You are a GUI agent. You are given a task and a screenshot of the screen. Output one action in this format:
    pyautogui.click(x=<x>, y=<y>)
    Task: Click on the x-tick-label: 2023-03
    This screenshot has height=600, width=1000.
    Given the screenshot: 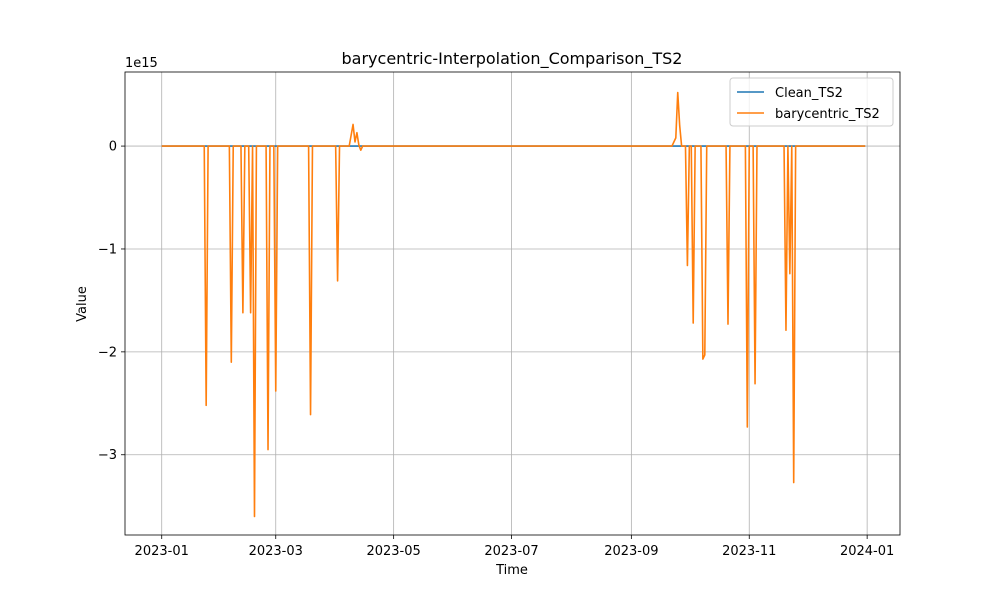 What is the action you would take?
    pyautogui.click(x=276, y=551)
    